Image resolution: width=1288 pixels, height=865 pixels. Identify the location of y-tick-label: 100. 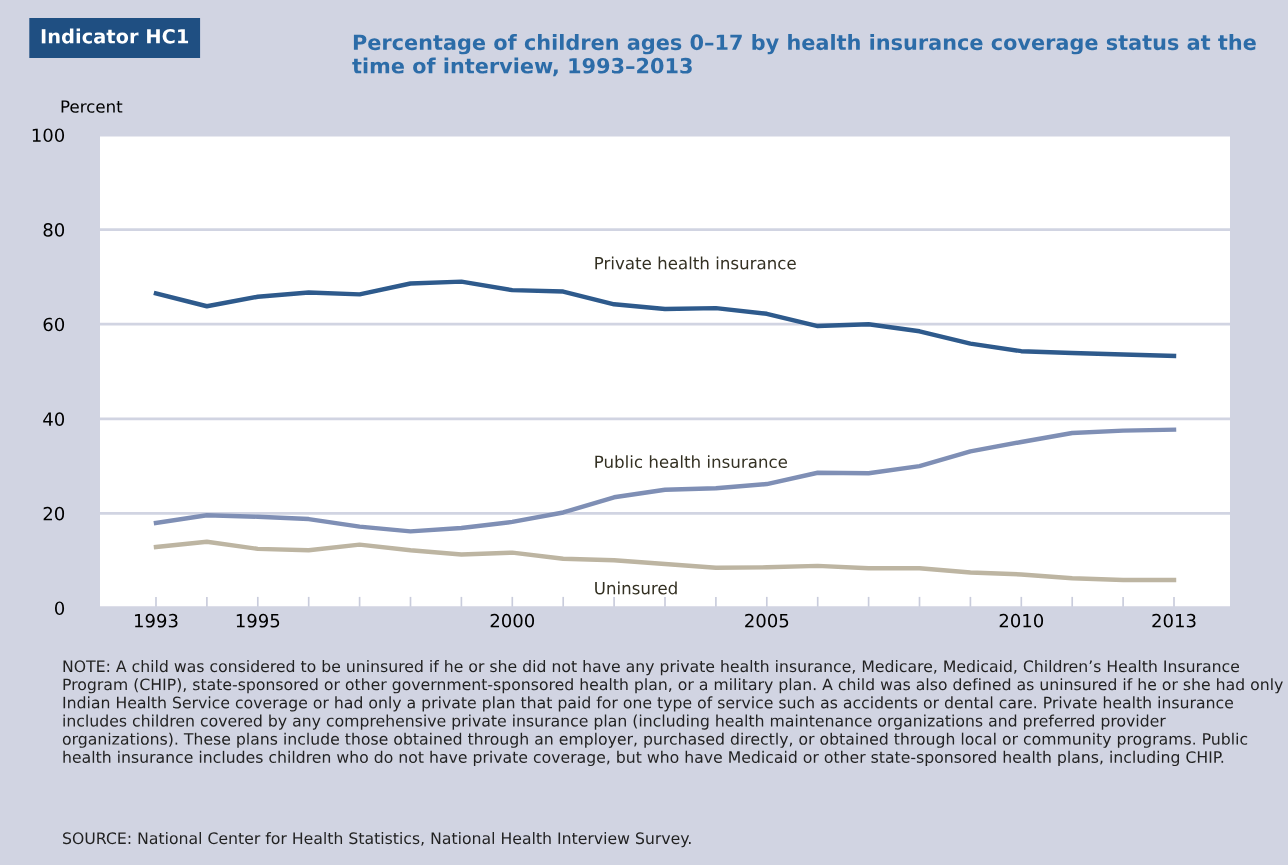
(48, 135).